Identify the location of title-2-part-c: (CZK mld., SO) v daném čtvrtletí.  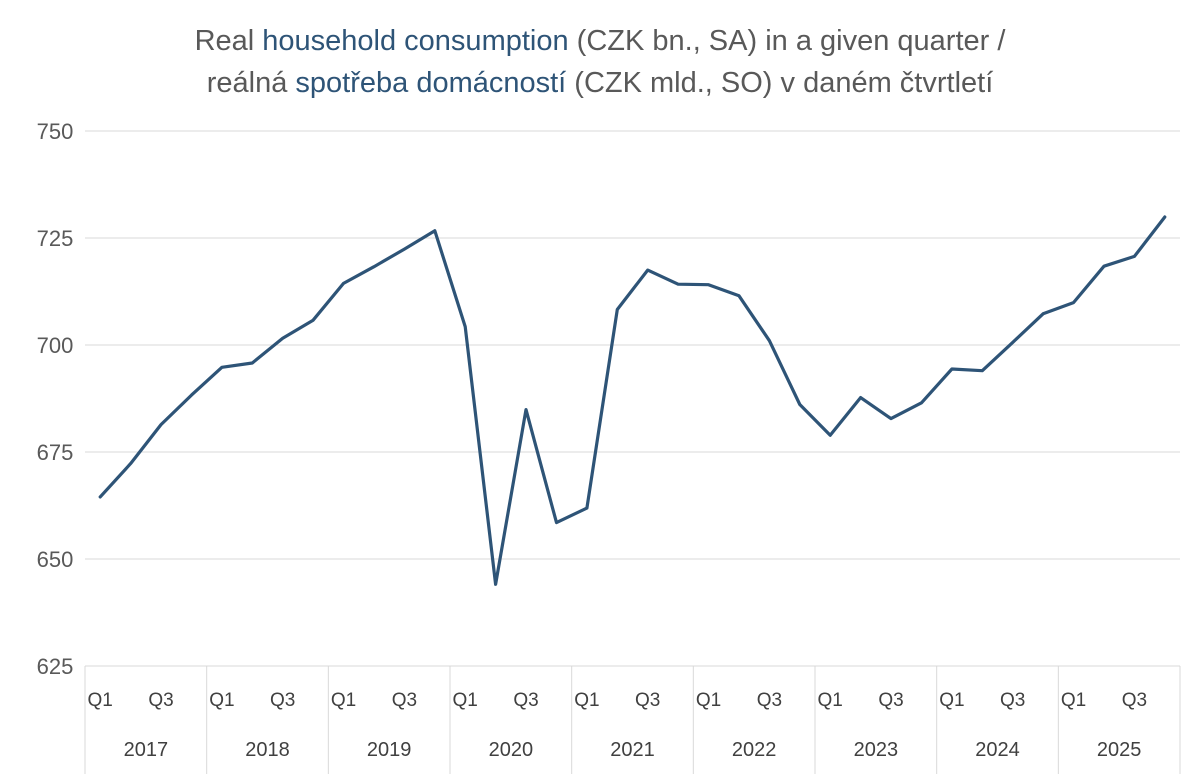
(779, 83).